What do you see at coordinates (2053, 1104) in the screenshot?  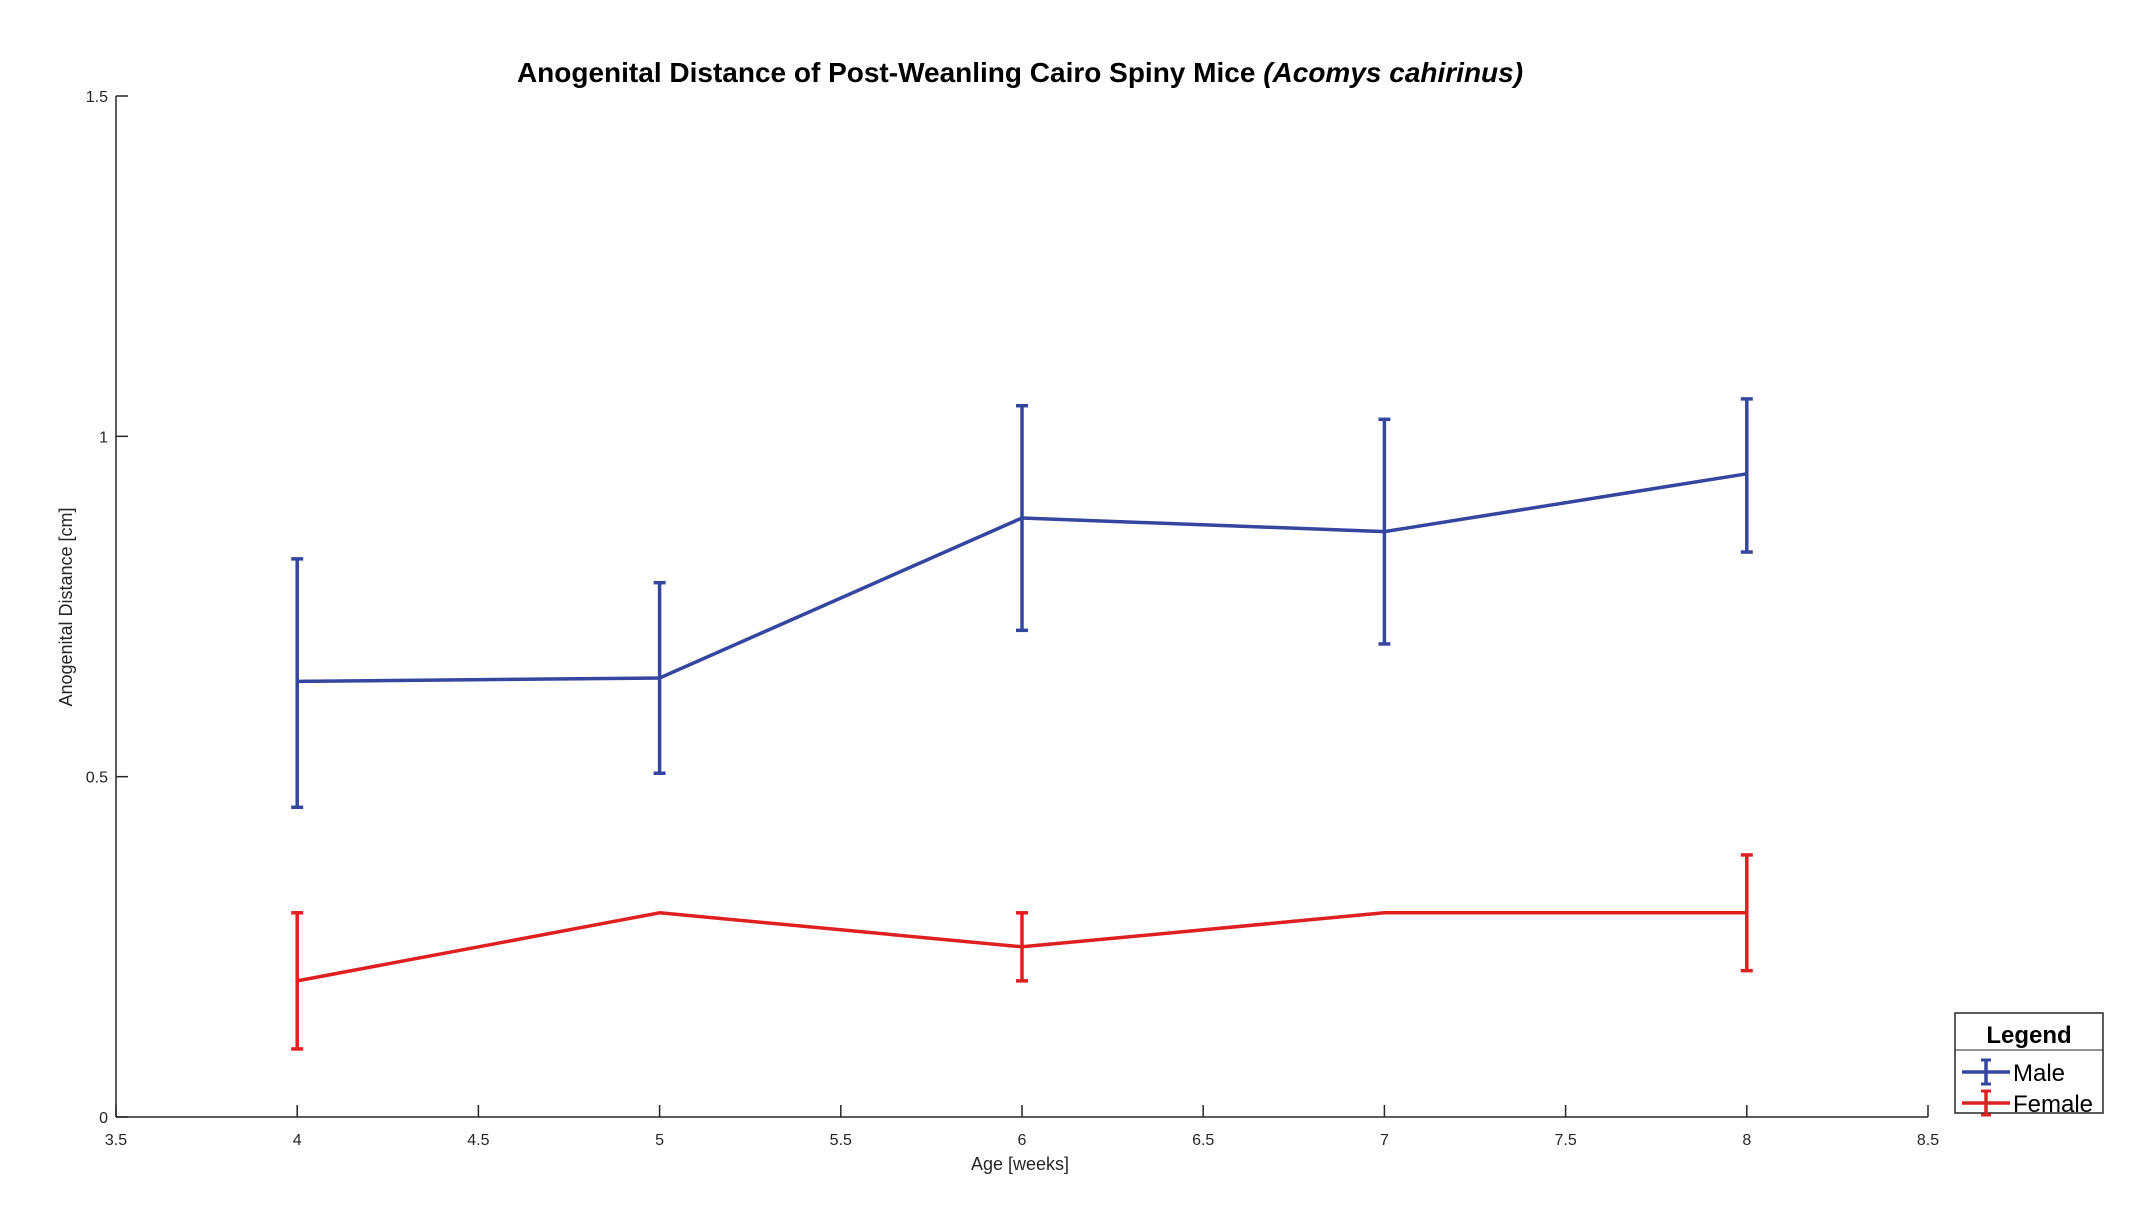 I see `legend-female-label: Female` at bounding box center [2053, 1104].